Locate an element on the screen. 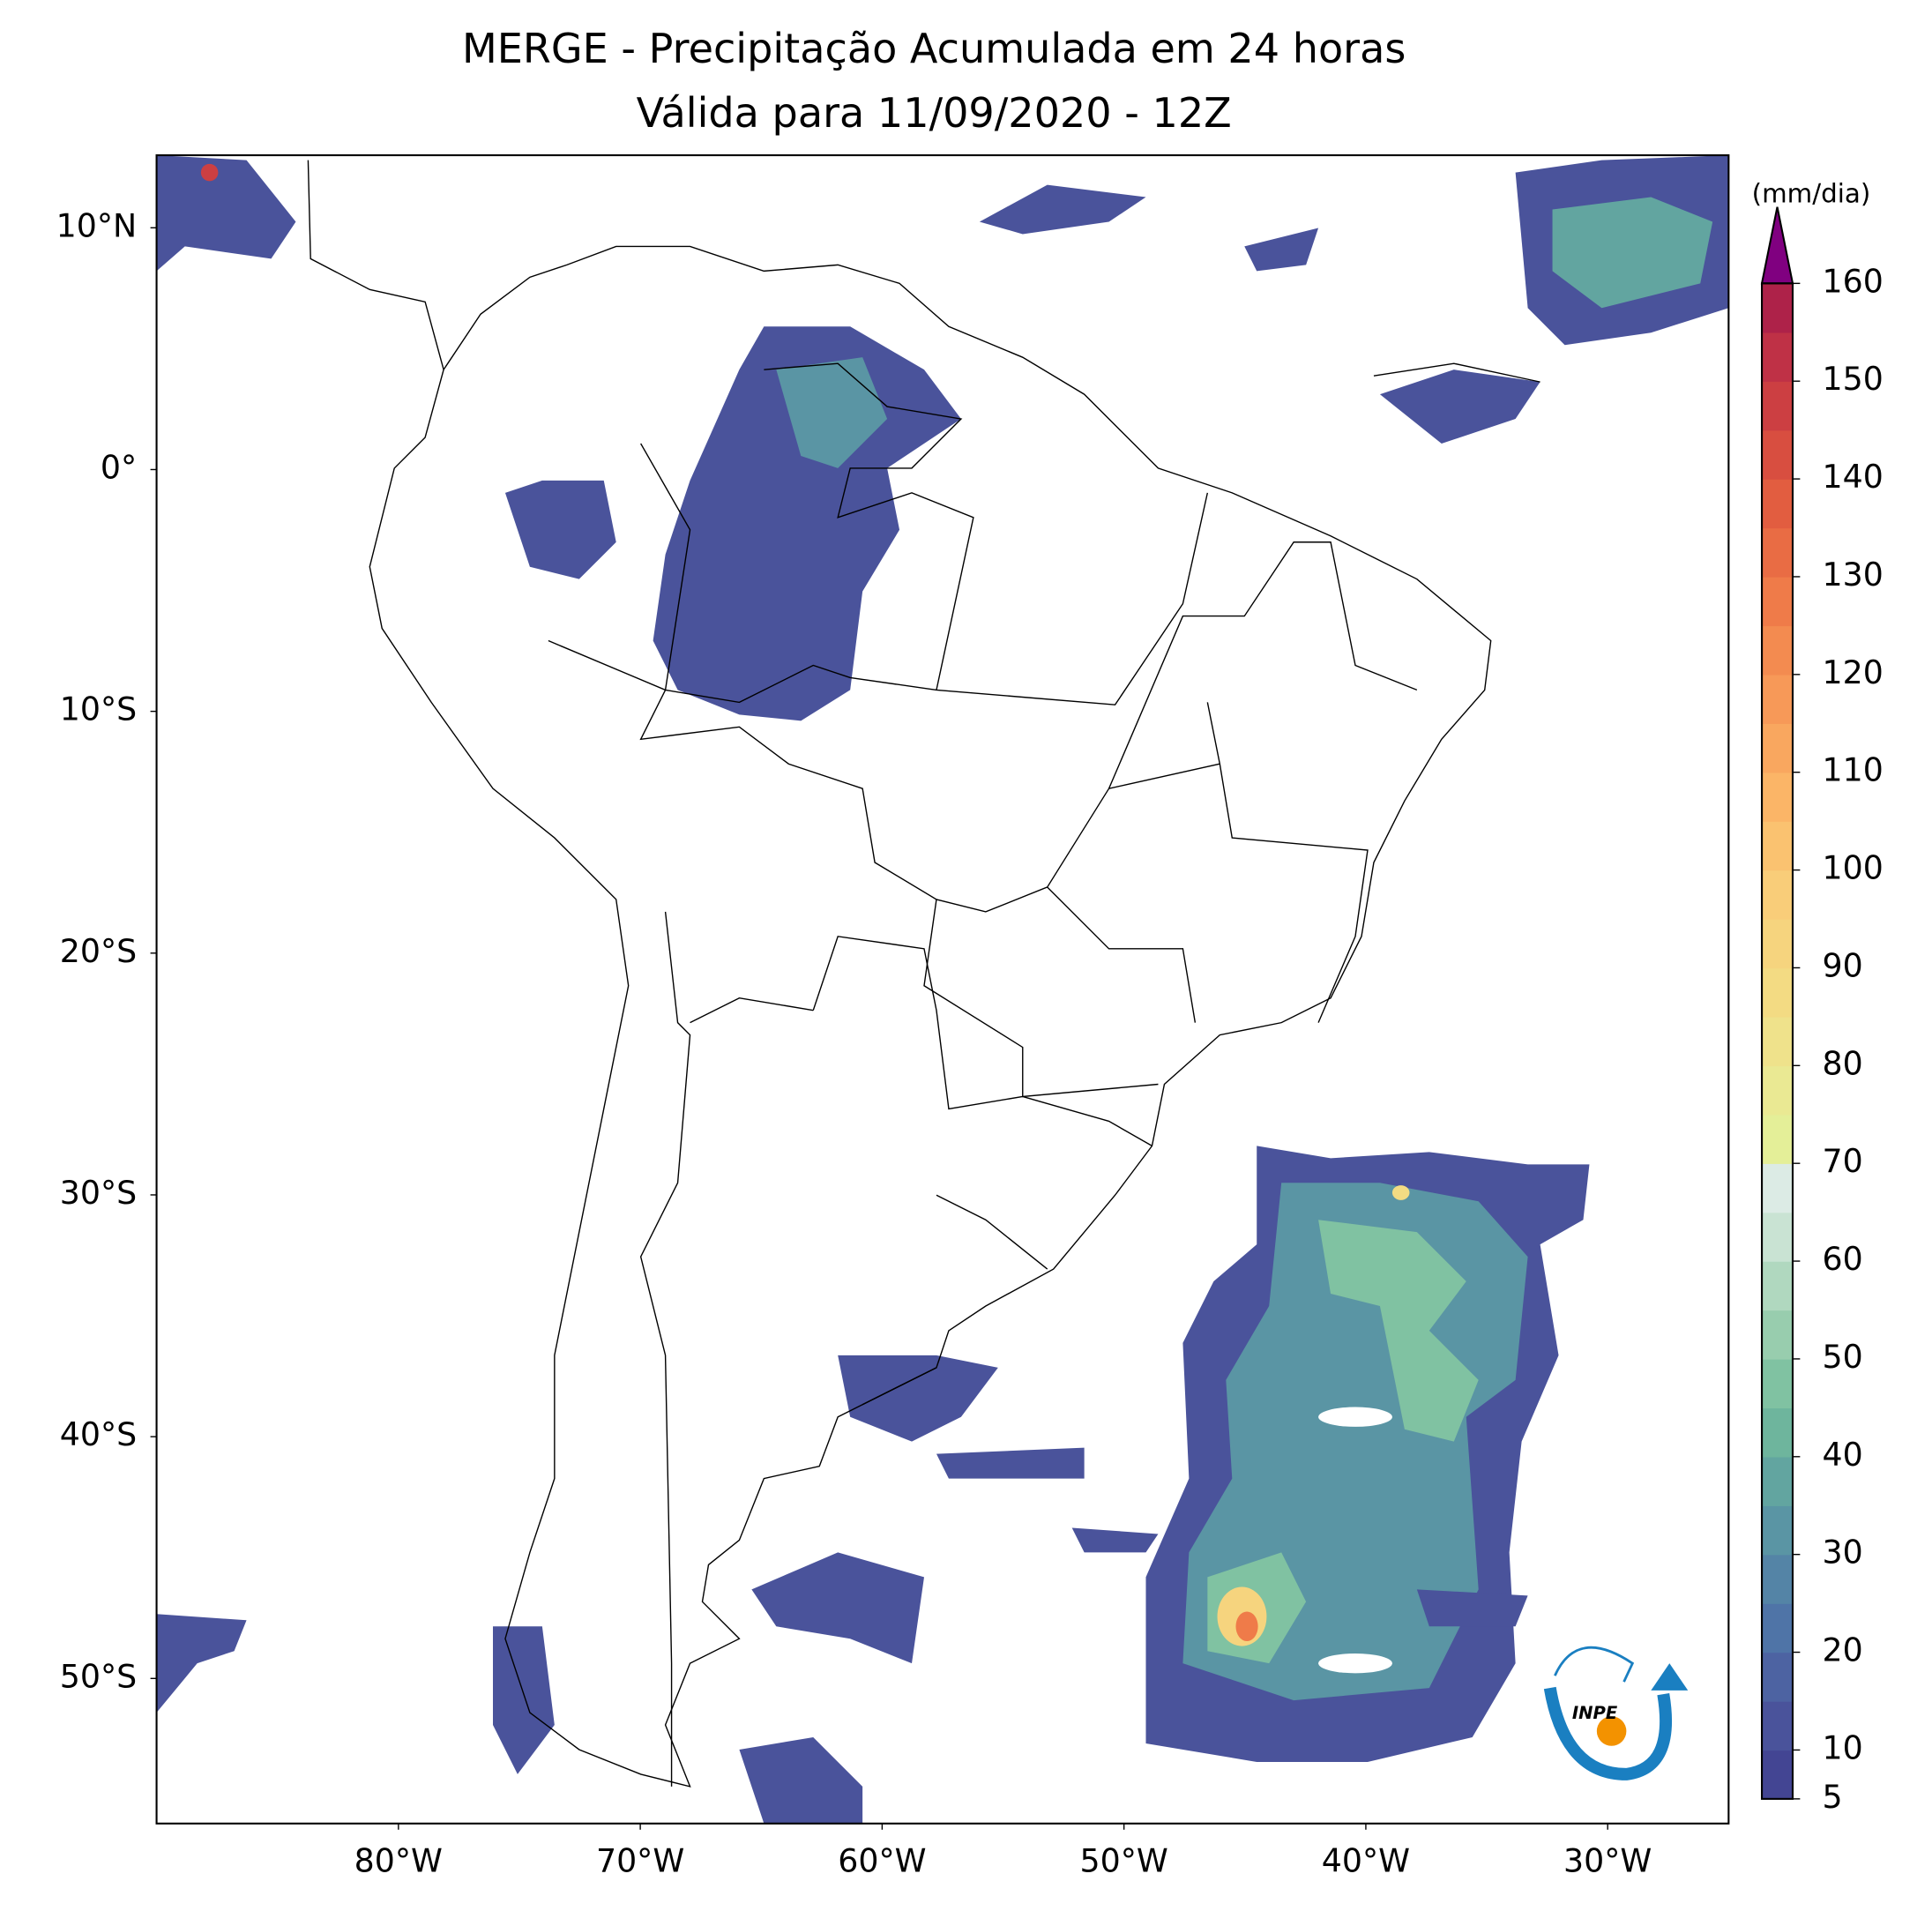  colorbar-tick-label: 130 is located at coordinates (1853, 574).